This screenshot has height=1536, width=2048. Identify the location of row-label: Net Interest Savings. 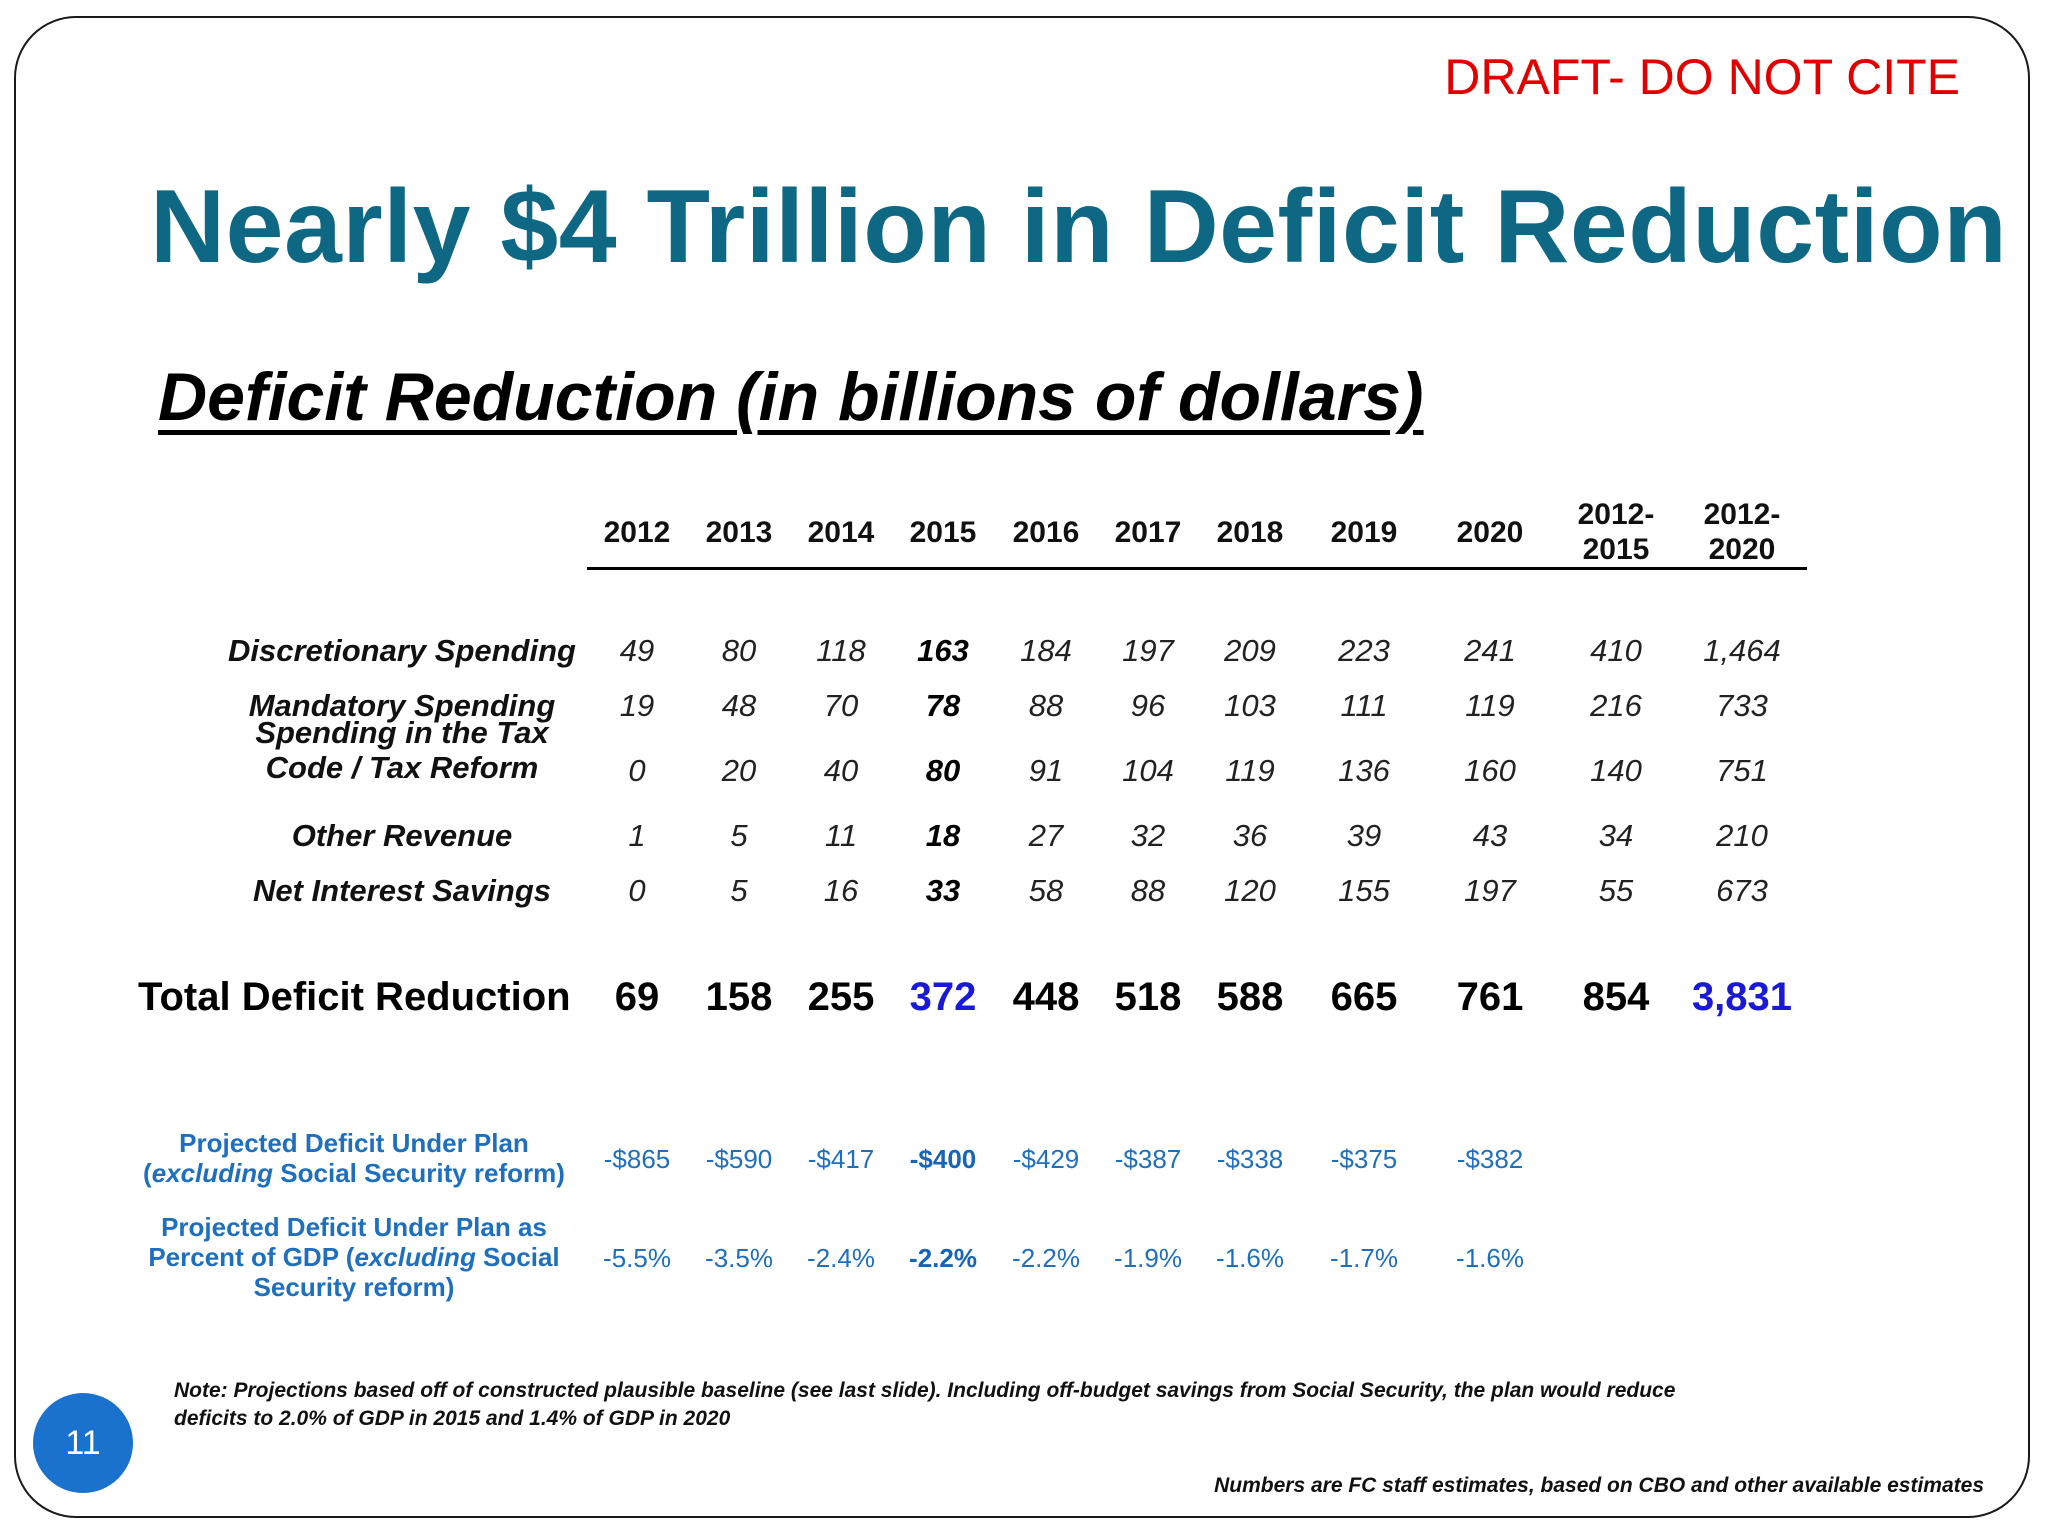
(402, 890).